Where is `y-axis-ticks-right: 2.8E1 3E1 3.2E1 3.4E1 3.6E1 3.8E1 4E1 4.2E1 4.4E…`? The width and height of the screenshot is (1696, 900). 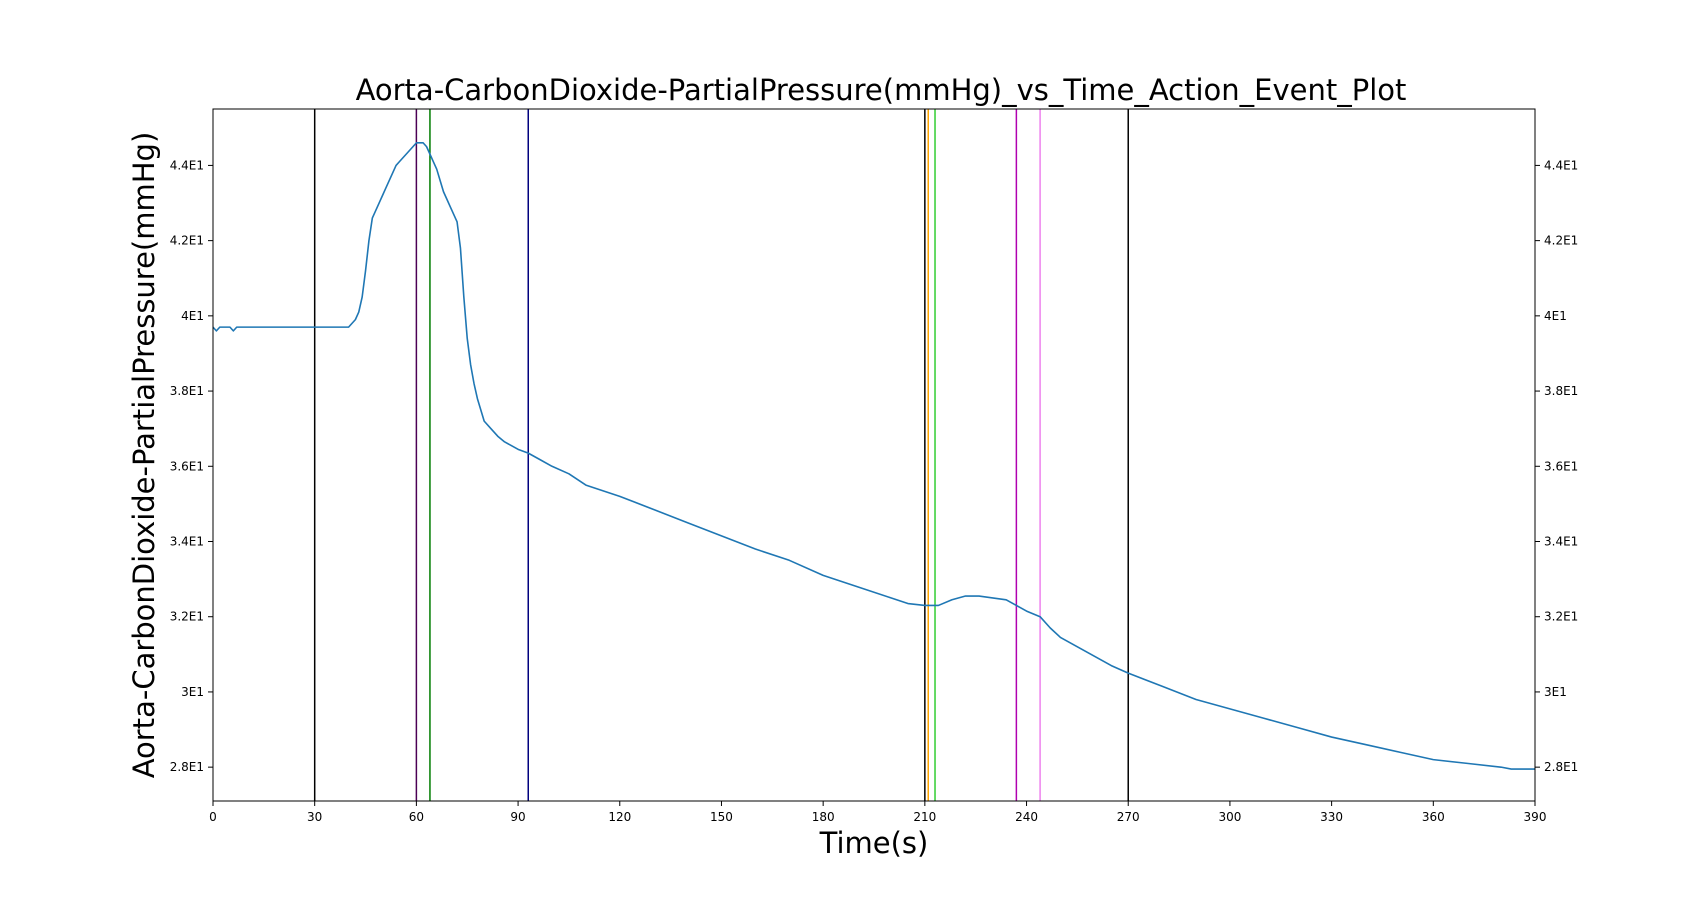 y-axis-ticks-right: 2.8E1 3E1 3.2E1 3.4E1 3.6E1 3.8E1 4E1 4.2E1 4.4E… is located at coordinates (1556, 466).